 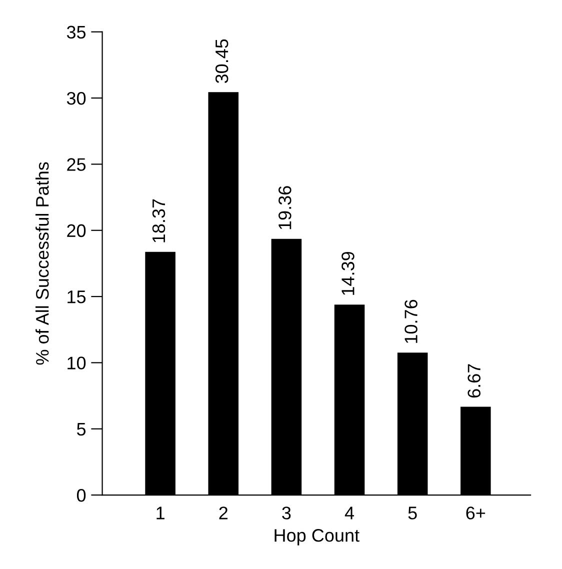 I want to click on y-tick-label: 20, so click(x=76, y=231).